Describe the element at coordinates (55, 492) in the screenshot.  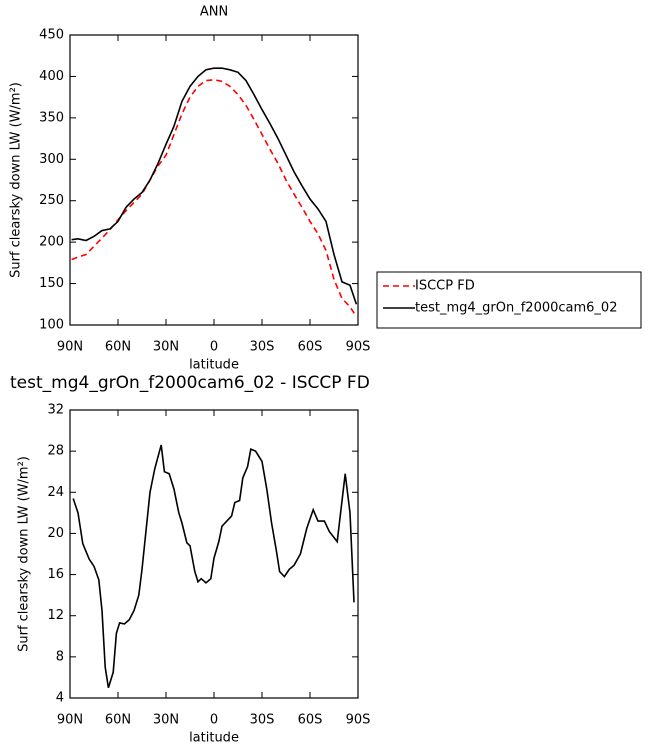
I see `y-tick-label: 24` at that location.